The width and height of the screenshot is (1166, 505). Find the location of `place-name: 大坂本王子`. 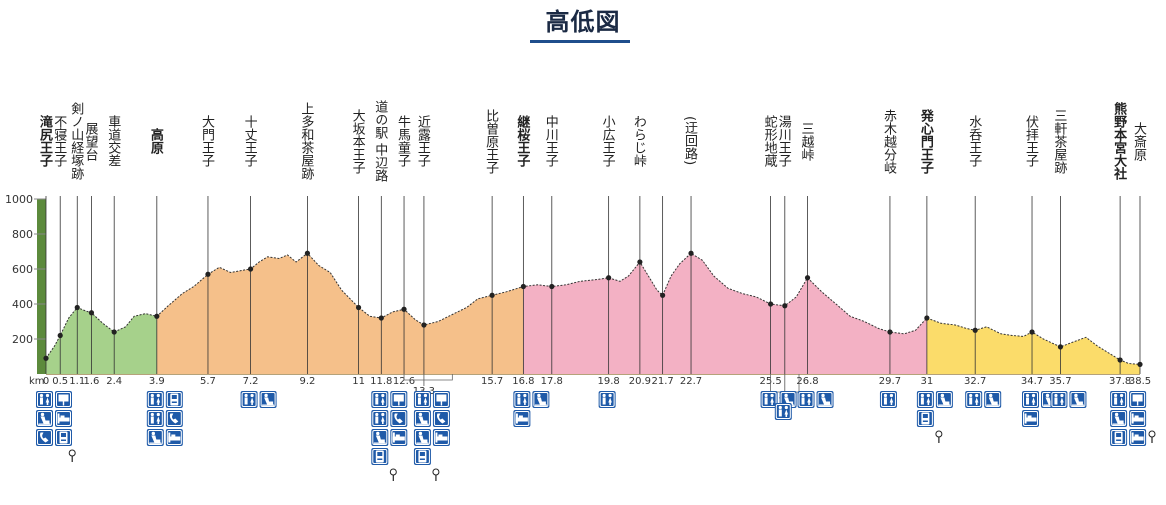

place-name: 大坂本王子 is located at coordinates (357, 141).